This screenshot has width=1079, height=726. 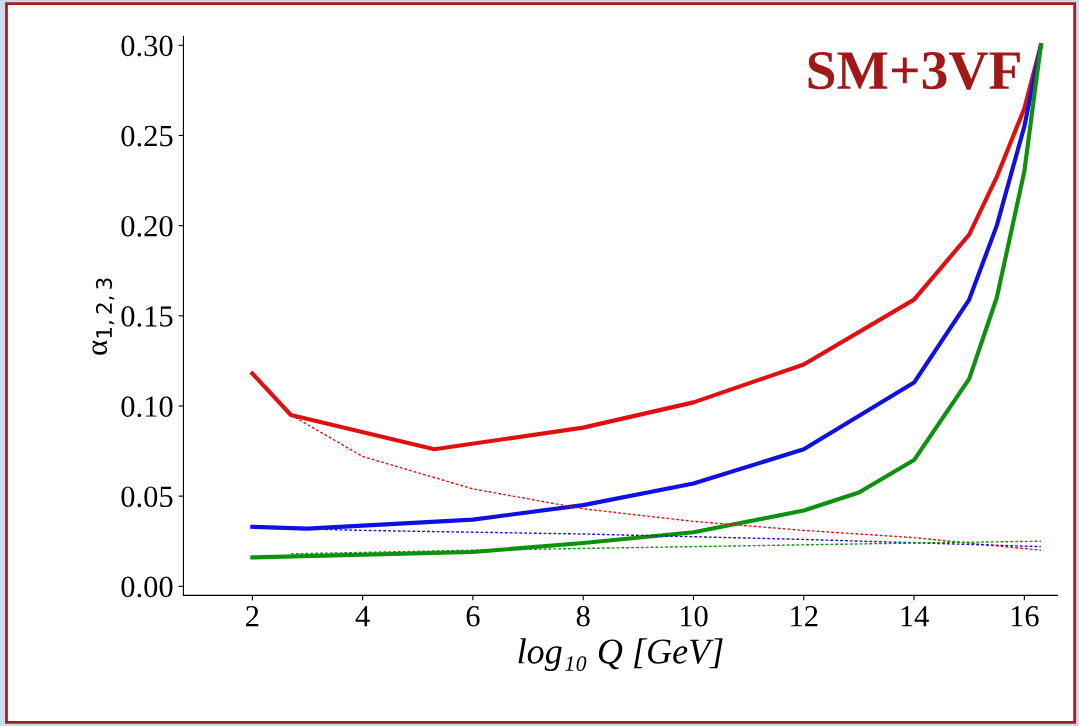 What do you see at coordinates (473, 616) in the screenshot?
I see `x-tick-label: 6` at bounding box center [473, 616].